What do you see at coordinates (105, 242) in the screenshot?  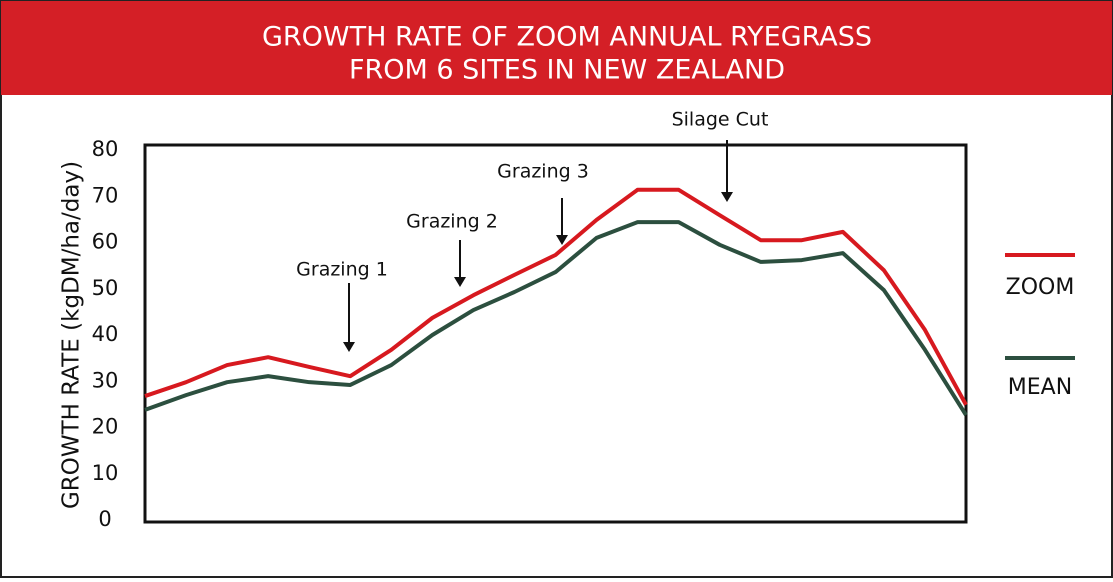 I see `y-tick-label: 60` at bounding box center [105, 242].